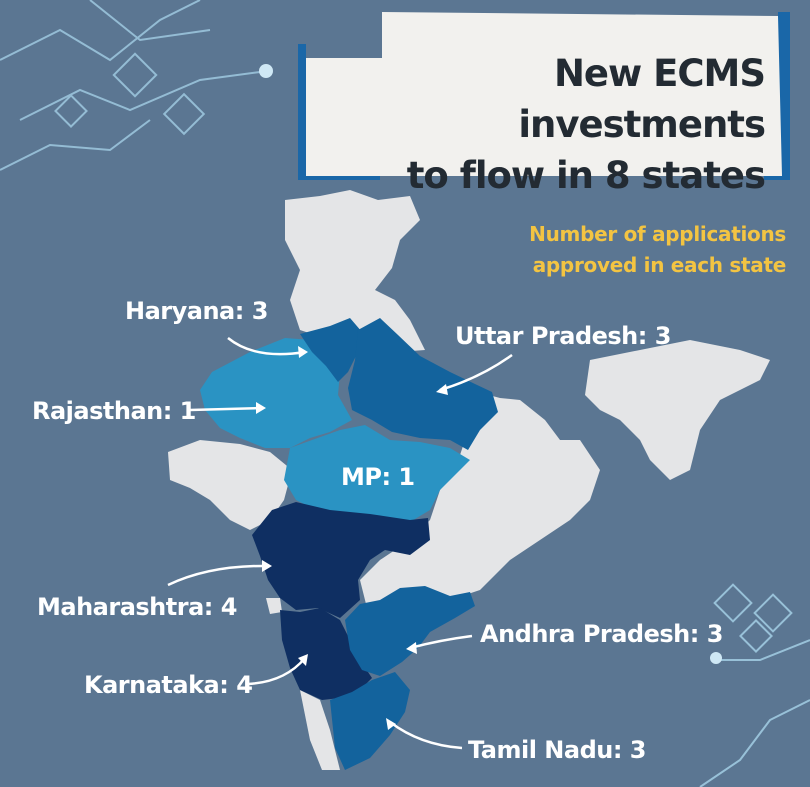  What do you see at coordinates (716, 658) in the screenshot?
I see `circuit-node-bottom` at bounding box center [716, 658].